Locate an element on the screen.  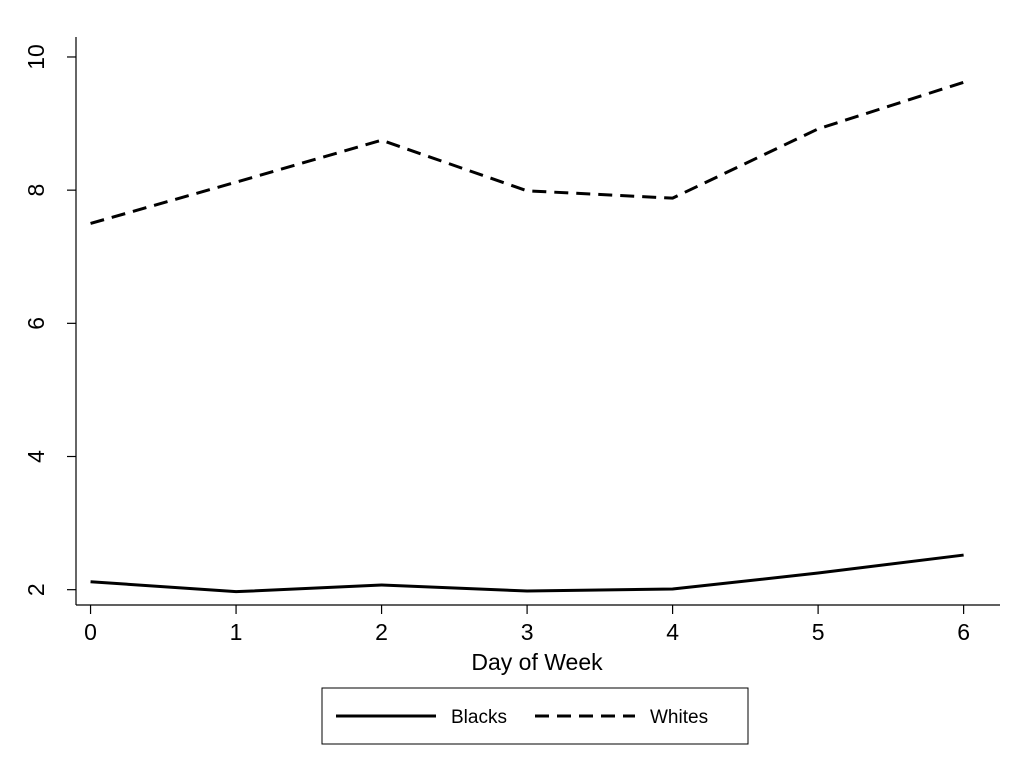
x-tick-label: 5 is located at coordinates (818, 632).